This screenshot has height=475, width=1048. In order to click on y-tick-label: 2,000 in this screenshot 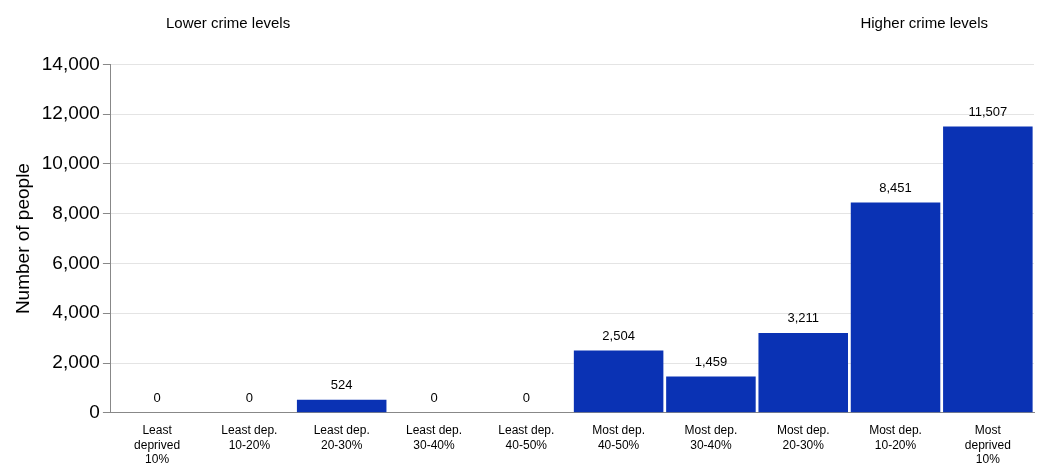, I will do `click(76, 362)`.